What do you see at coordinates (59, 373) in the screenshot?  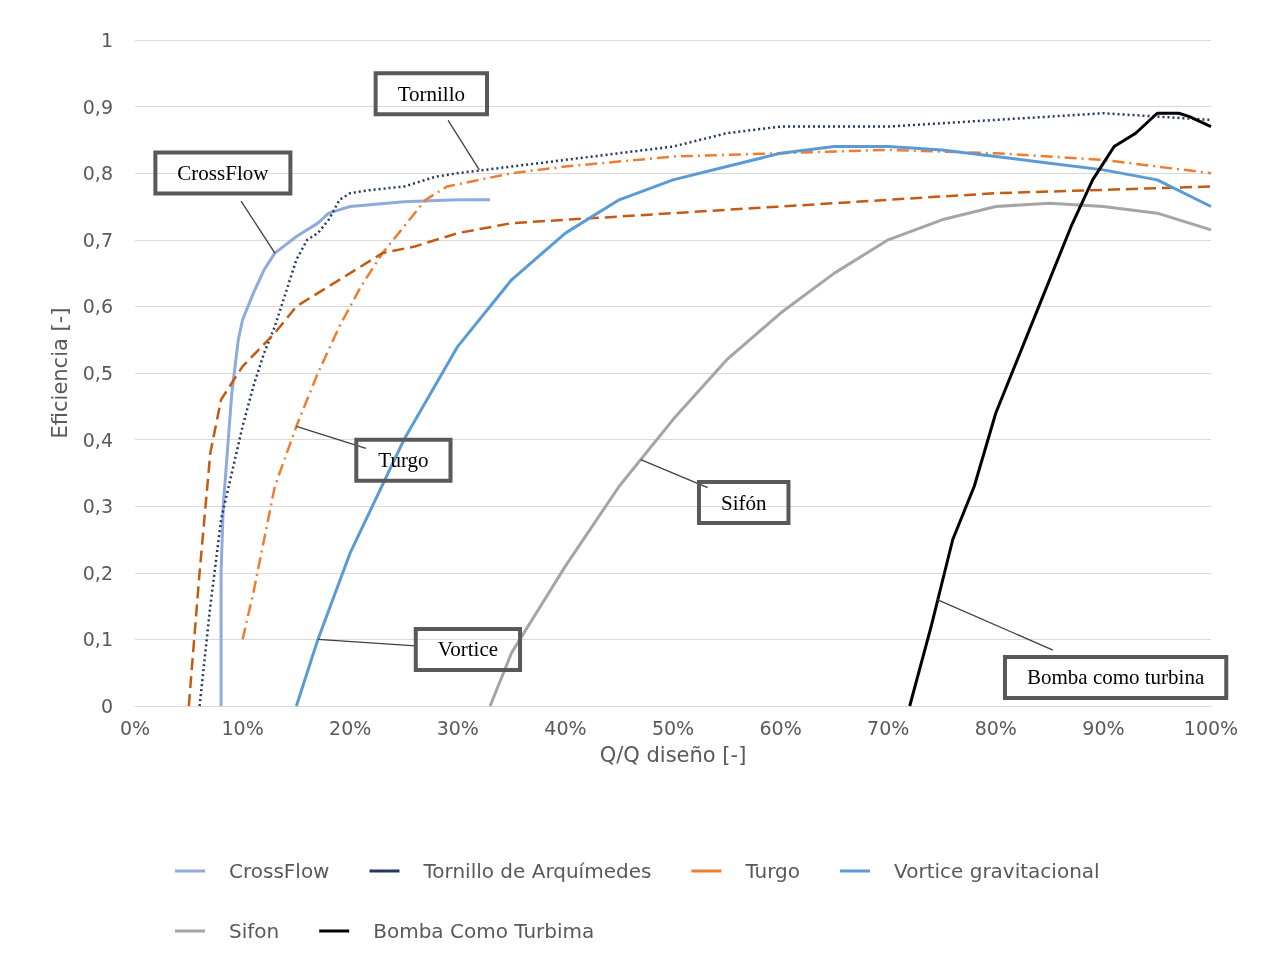 I see `y-axis-title: Eficiencia [-]` at bounding box center [59, 373].